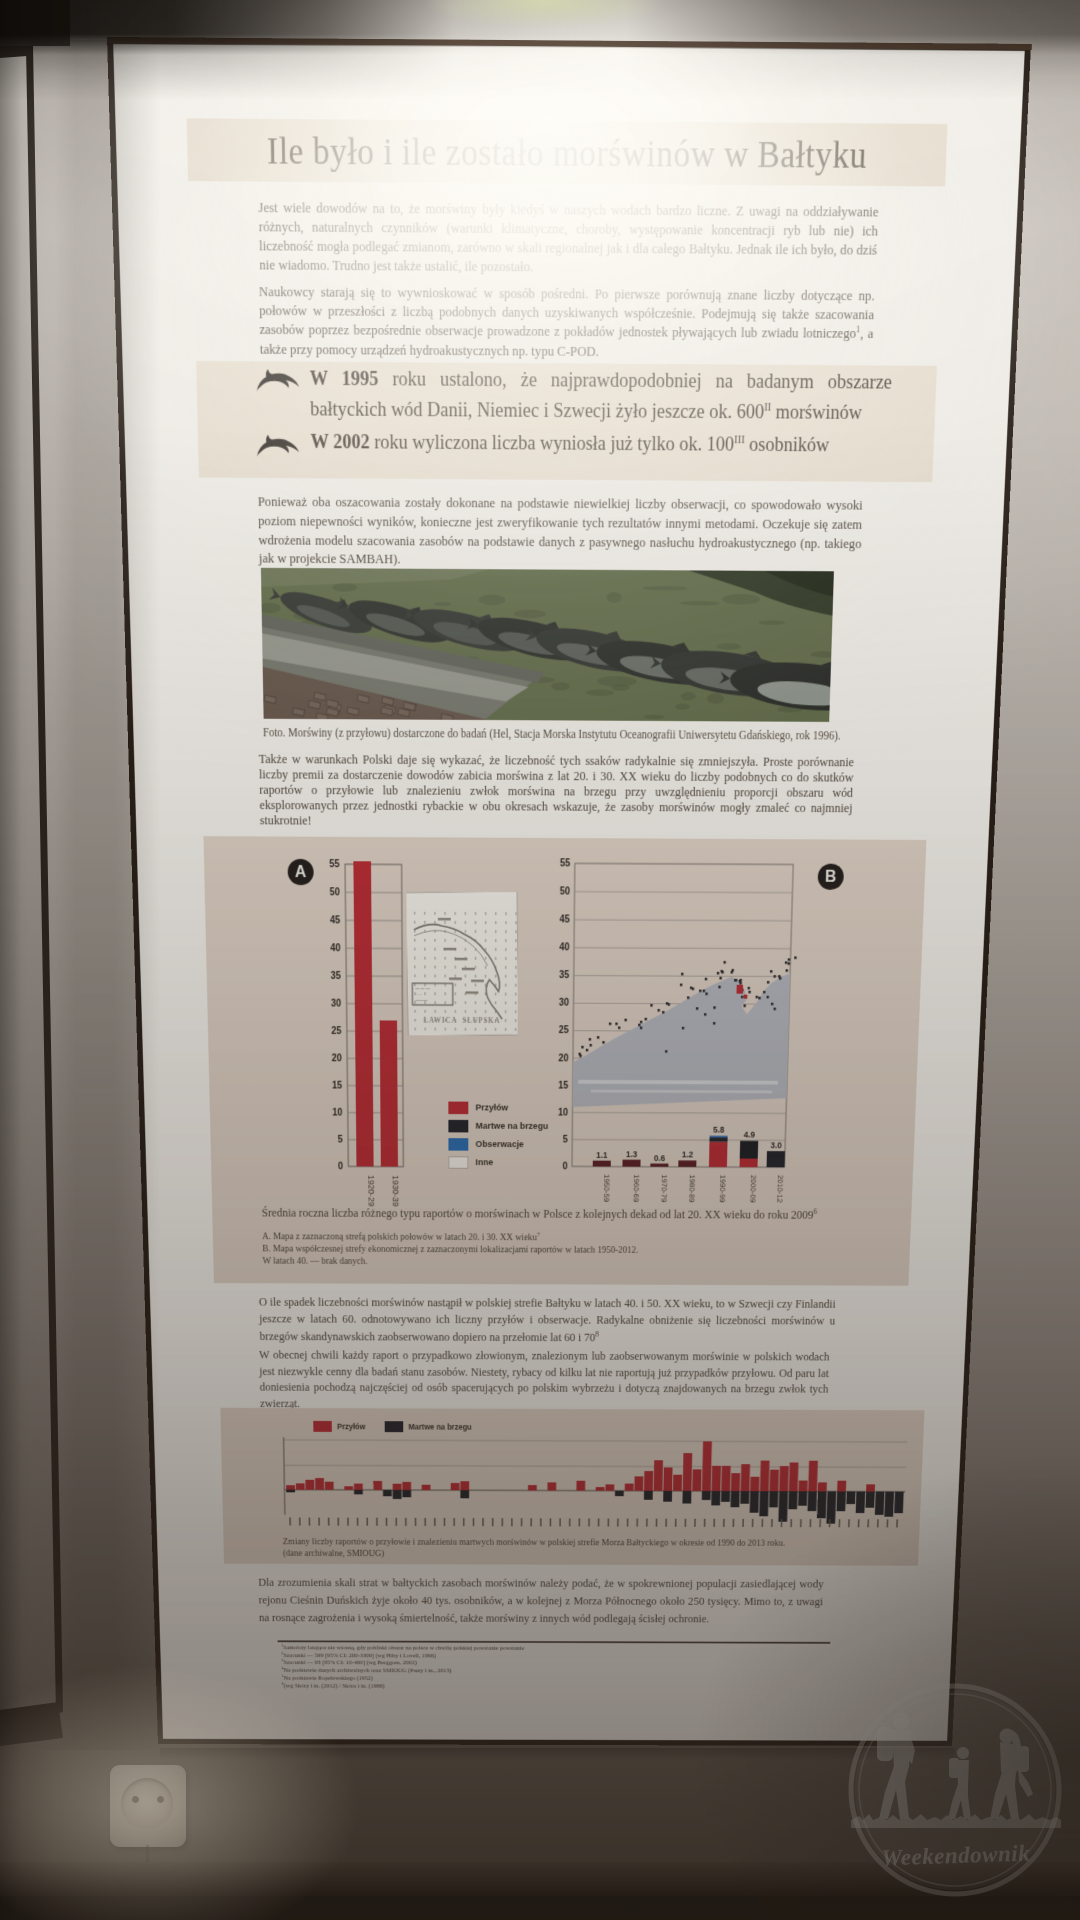 Image resolution: width=1080 pixels, height=1920 pixels. I want to click on svg-text: 1980-89, so click(692, 1189).